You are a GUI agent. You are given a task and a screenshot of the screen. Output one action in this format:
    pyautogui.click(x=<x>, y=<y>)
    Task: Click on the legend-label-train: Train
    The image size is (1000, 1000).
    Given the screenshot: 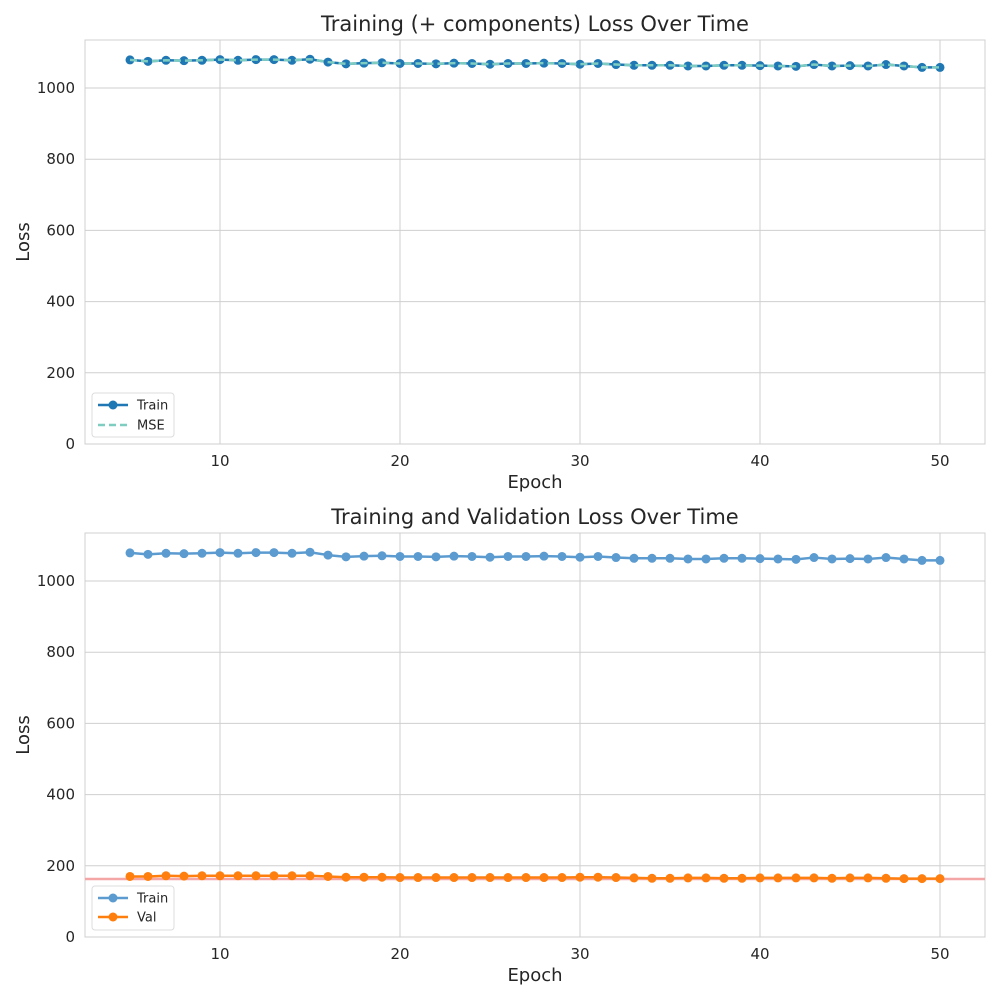 What is the action you would take?
    pyautogui.click(x=152, y=406)
    